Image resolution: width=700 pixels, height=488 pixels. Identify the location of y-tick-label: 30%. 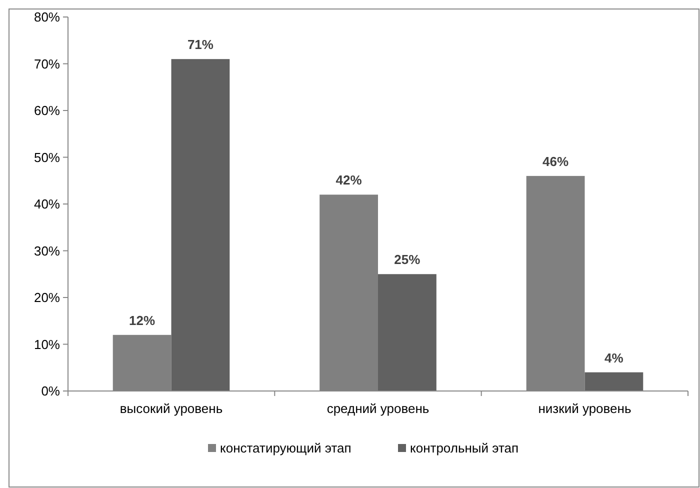
(47, 250).